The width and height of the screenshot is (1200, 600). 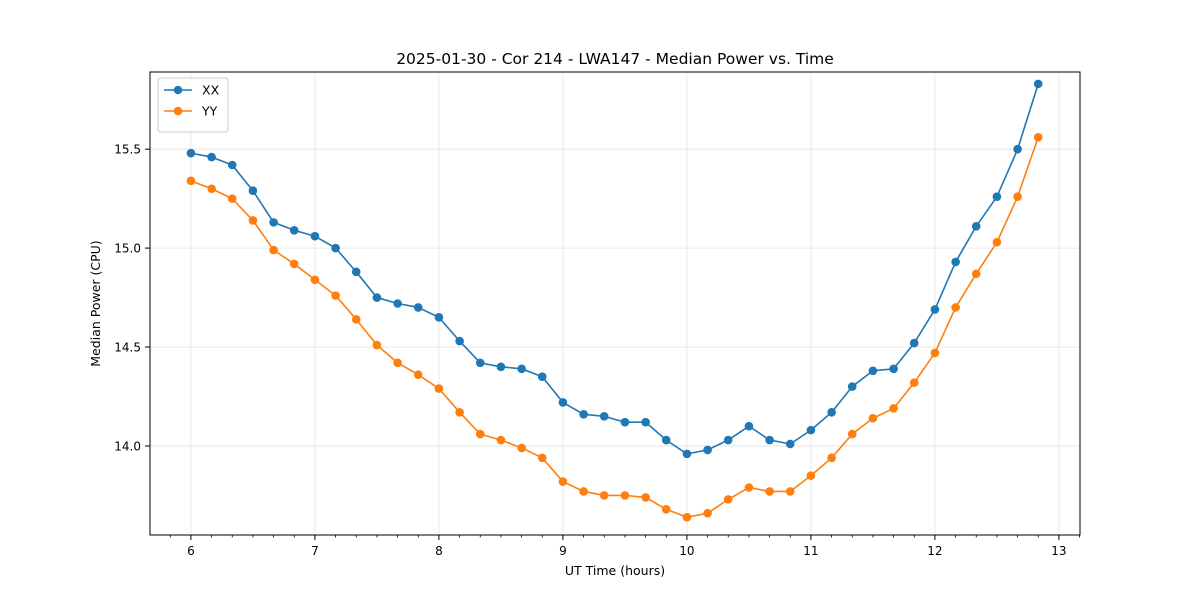 I want to click on legend-item-xx: XX, so click(x=192, y=90).